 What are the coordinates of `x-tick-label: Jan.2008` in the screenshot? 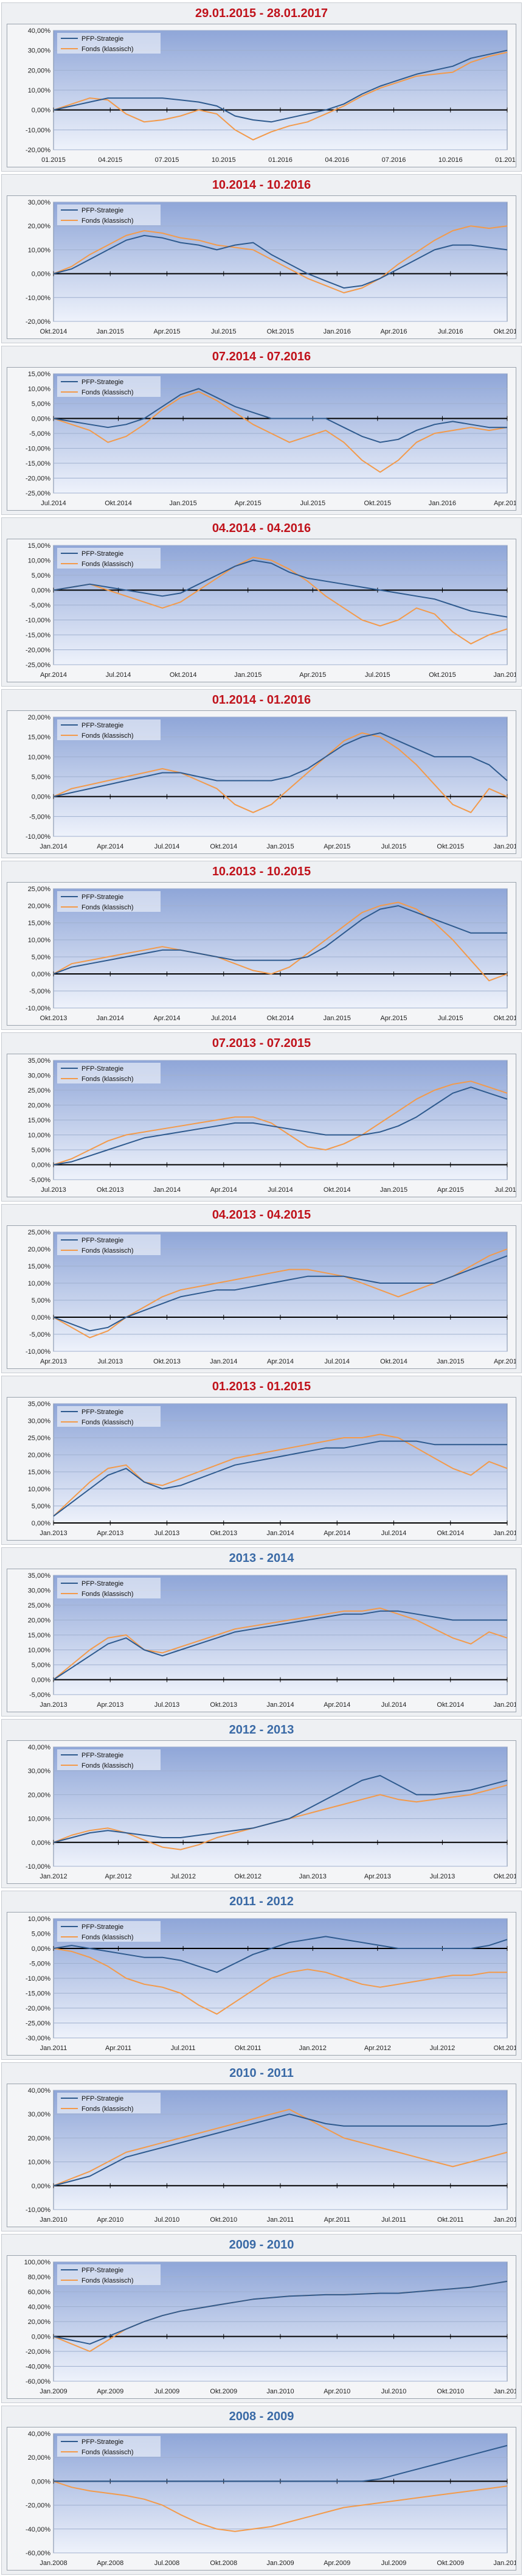 It's located at (53, 2563).